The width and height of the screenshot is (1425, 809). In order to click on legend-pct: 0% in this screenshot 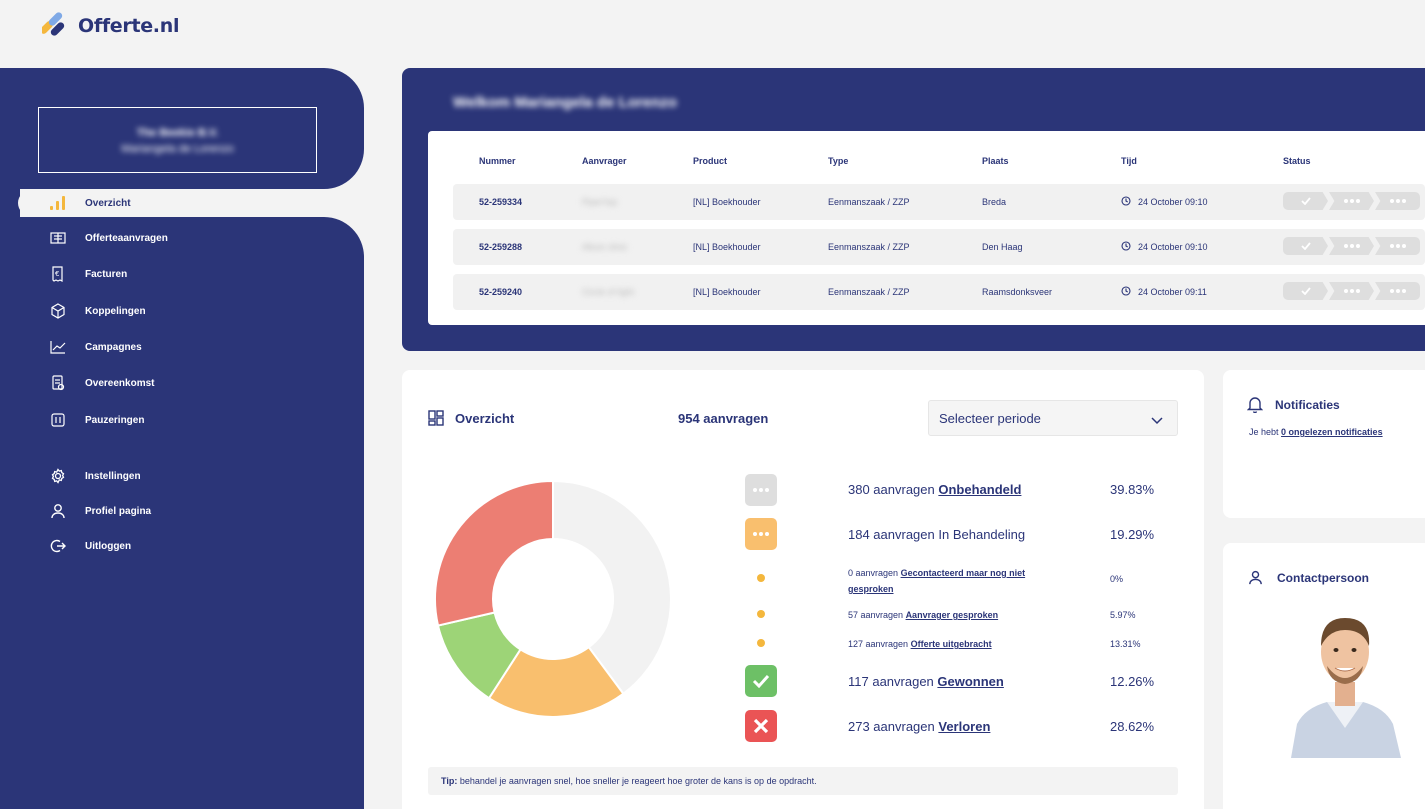, I will do `click(1117, 579)`.